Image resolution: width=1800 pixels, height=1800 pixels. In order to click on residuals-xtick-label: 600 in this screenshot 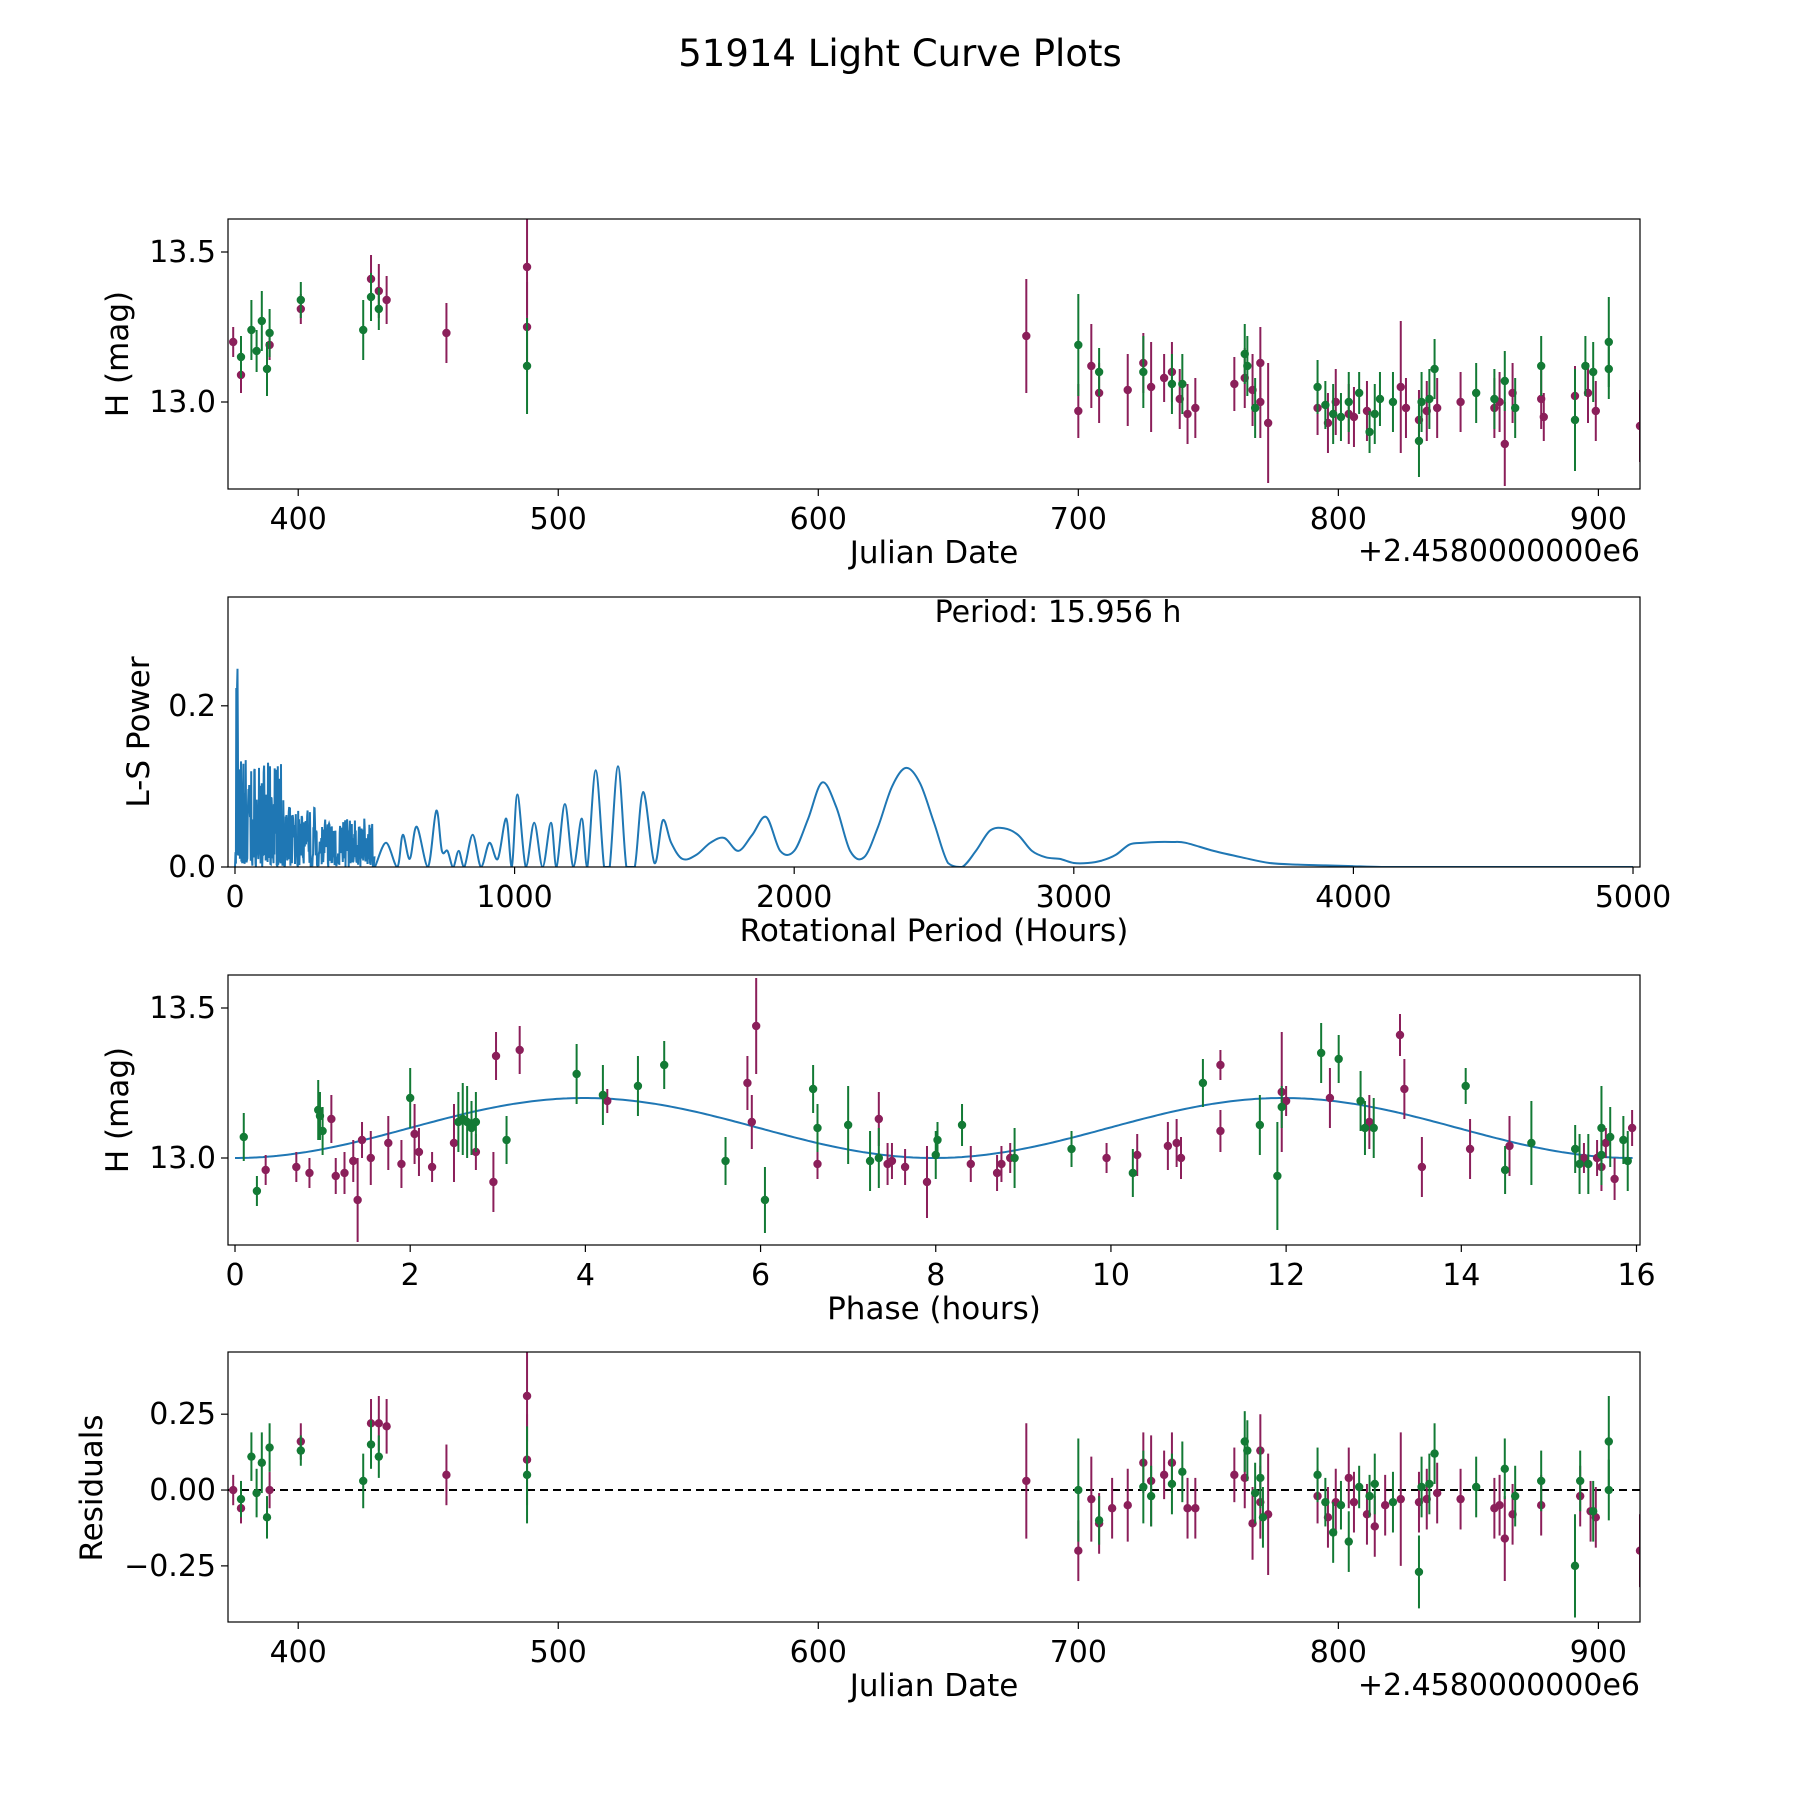, I will do `click(818, 1652)`.